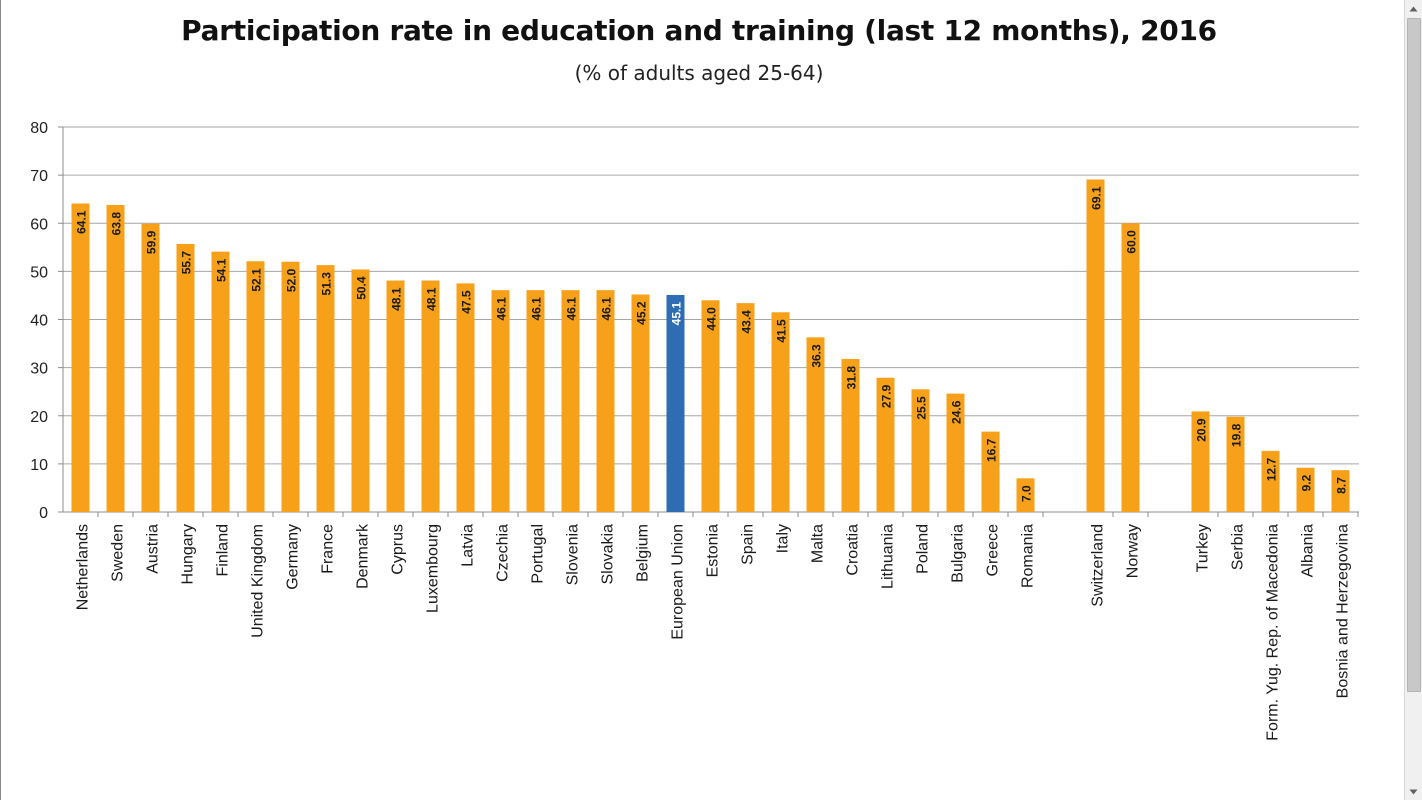 The width and height of the screenshot is (1422, 800). Describe the element at coordinates (748, 544) in the screenshot. I see `x-tick-label: Spain` at that location.